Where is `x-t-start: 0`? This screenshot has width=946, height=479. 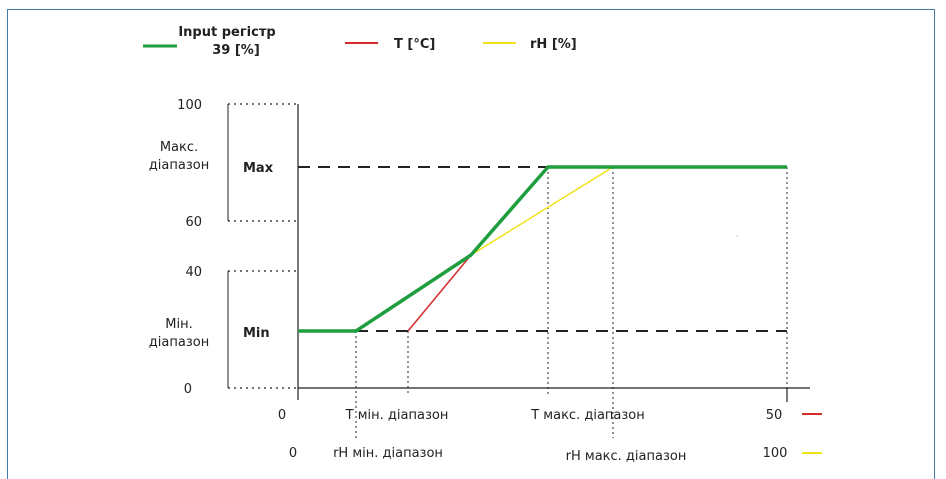
x-t-start: 0 is located at coordinates (282, 415).